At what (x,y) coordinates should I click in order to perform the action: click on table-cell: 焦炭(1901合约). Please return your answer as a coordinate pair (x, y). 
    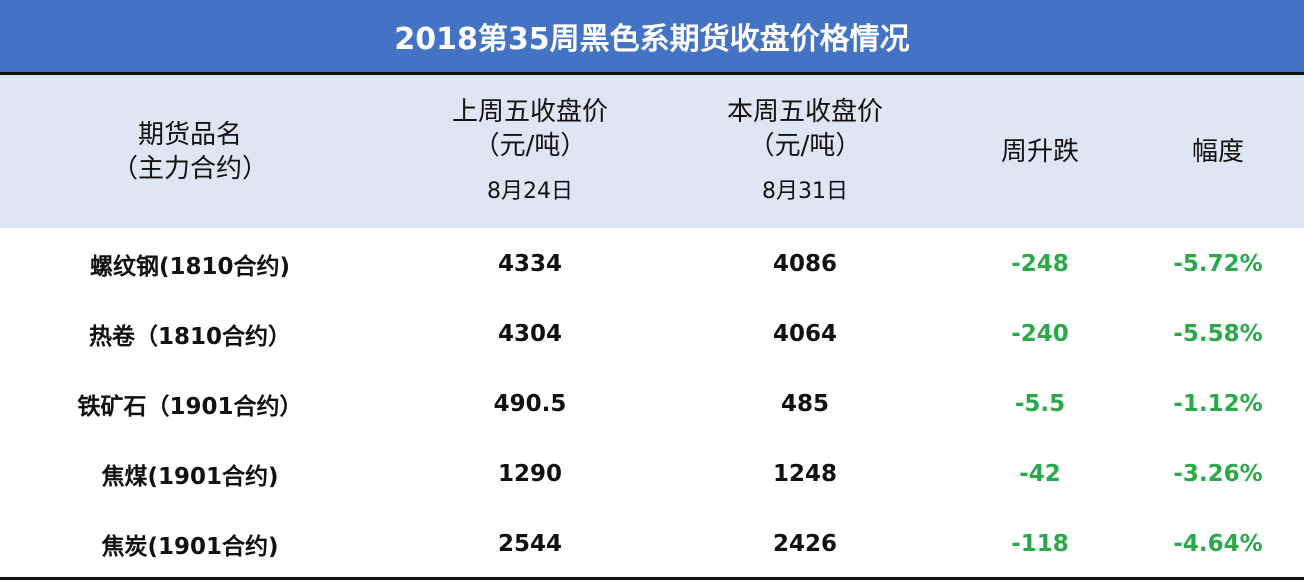
    Looking at the image, I should click on (190, 547).